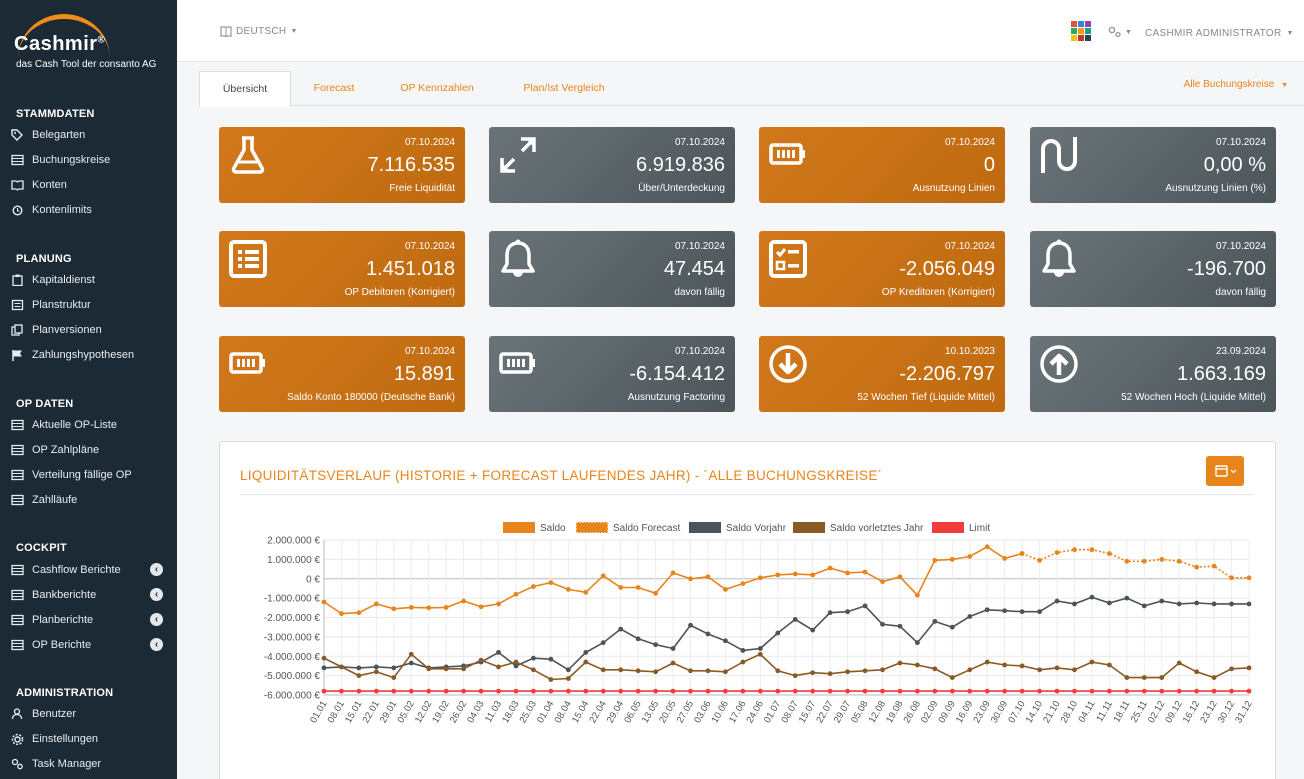  Describe the element at coordinates (88, 450) in the screenshot. I see `sidebar-item-op-zahlpläne: OP Zahlpläne` at that location.